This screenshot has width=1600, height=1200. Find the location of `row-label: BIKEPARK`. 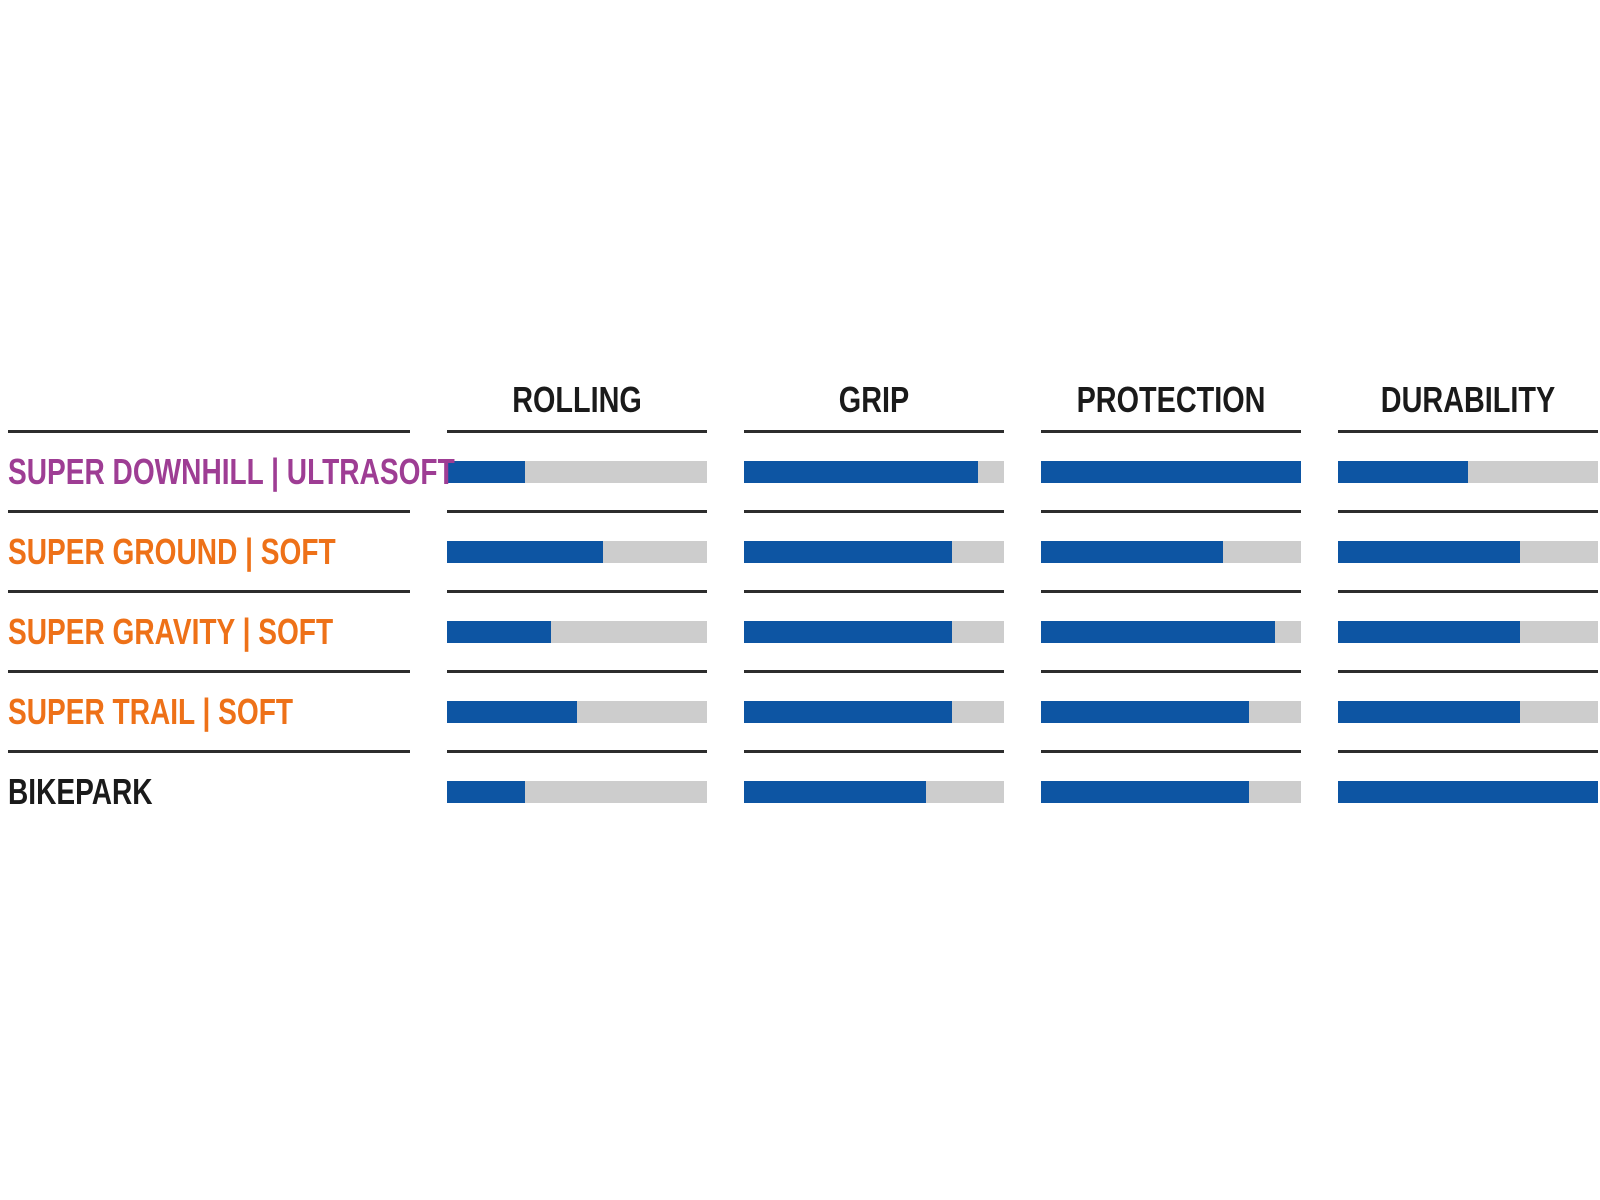

row-label: BIKEPARK is located at coordinates (80, 791).